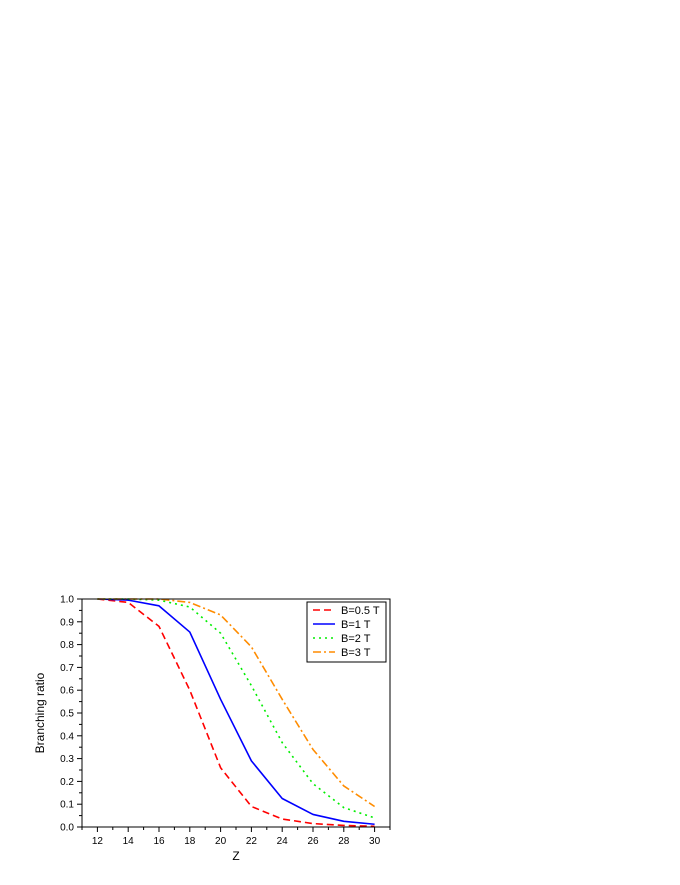  I want to click on legend: B=0.5 T B=1 T B=2 T B=3 T, so click(346, 632).